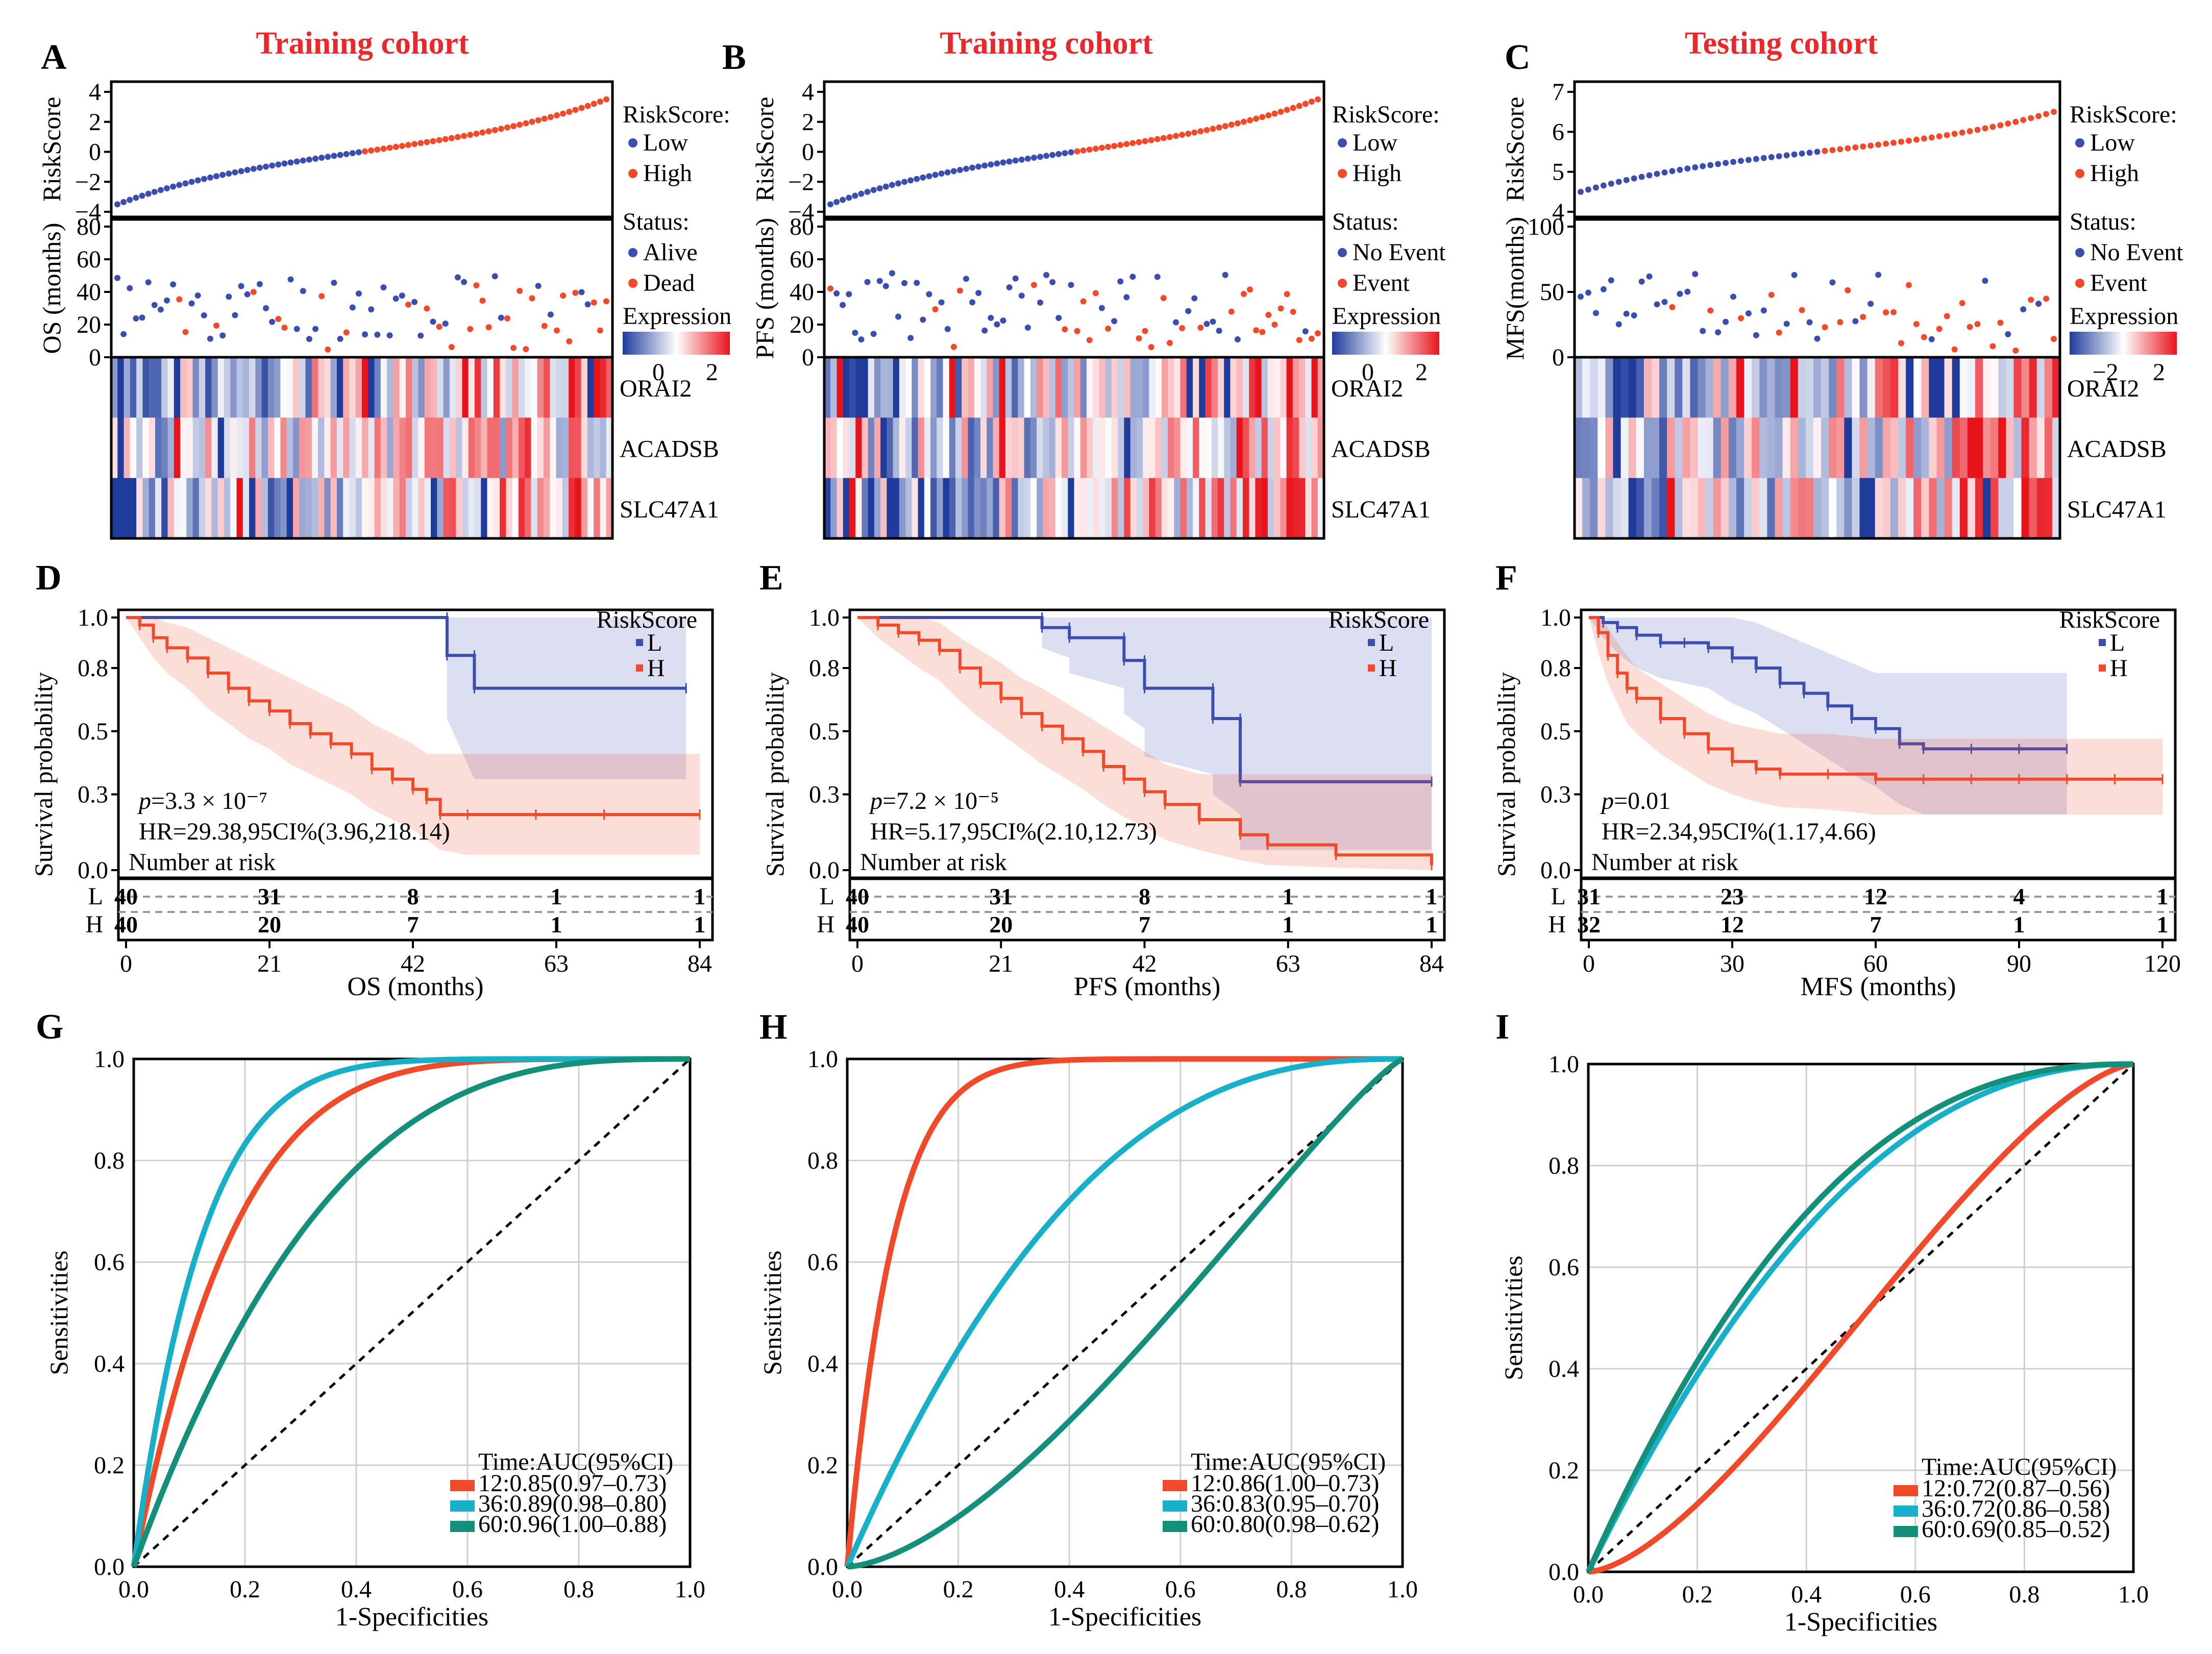 This screenshot has width=2212, height=1654. I want to click on x-tick-label: 0.8, so click(578, 1589).